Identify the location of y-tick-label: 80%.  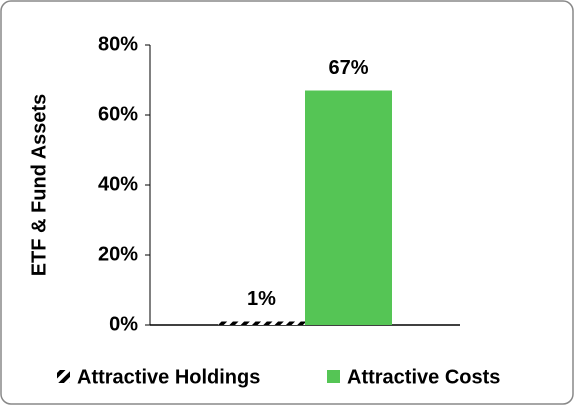
(118, 44).